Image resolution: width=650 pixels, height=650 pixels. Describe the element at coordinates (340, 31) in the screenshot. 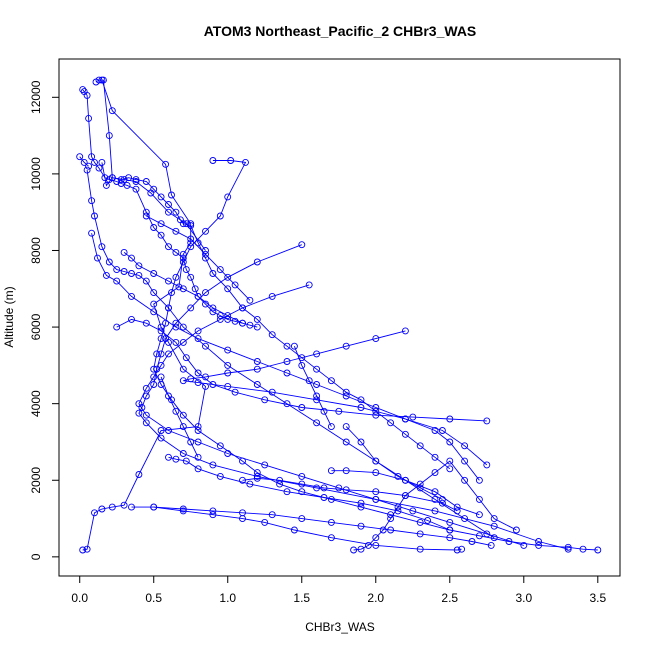

I see `chart-title: ATOM3 Northeast_Pacific_2 CHBr3_WAS` at that location.